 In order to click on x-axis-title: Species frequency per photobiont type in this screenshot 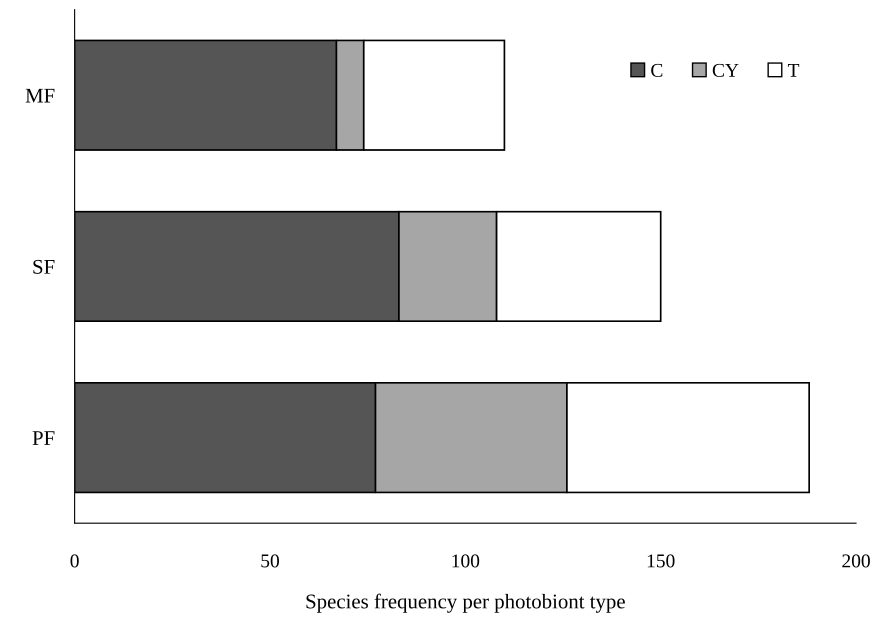, I will do `click(465, 603)`.